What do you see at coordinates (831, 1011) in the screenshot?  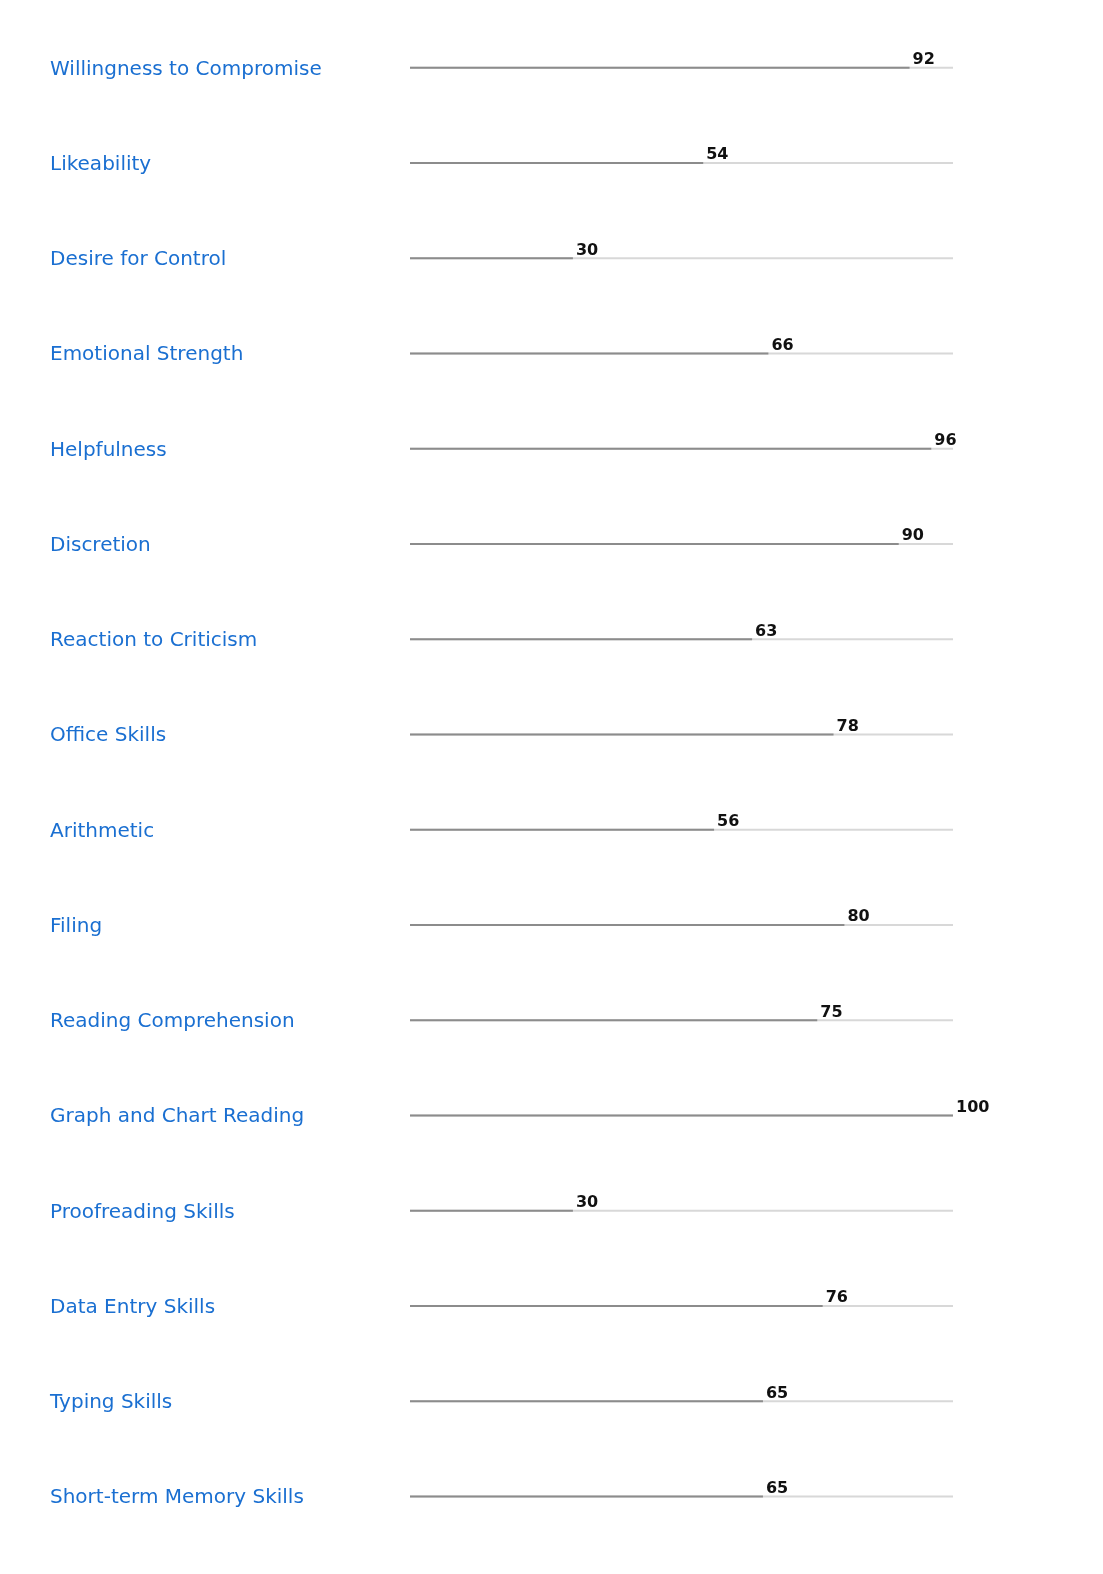 I see `data-label: 75` at bounding box center [831, 1011].